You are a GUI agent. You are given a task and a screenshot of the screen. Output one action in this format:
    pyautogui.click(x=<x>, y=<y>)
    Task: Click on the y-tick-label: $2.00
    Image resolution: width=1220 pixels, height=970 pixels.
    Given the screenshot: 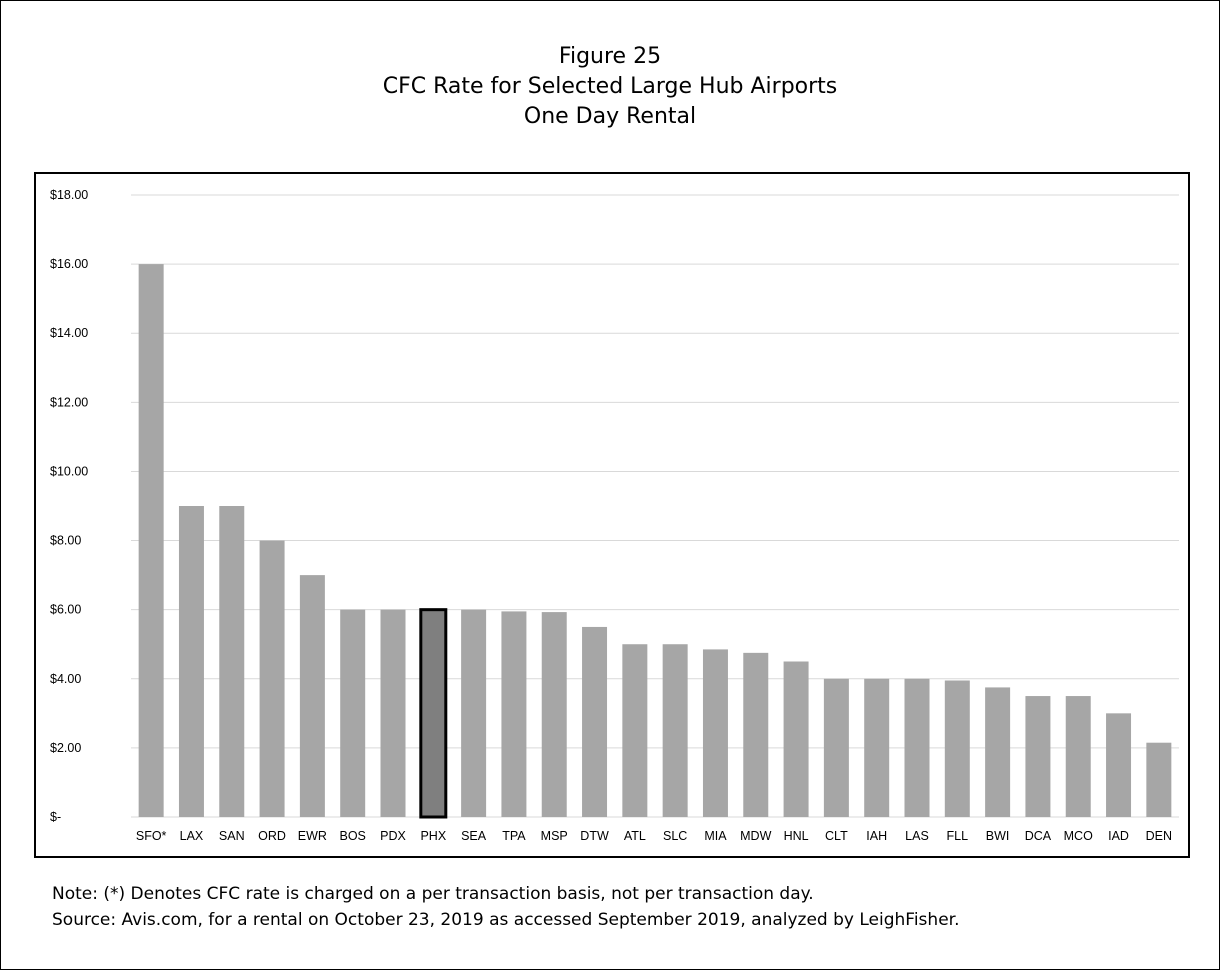 What is the action you would take?
    pyautogui.click(x=65, y=748)
    